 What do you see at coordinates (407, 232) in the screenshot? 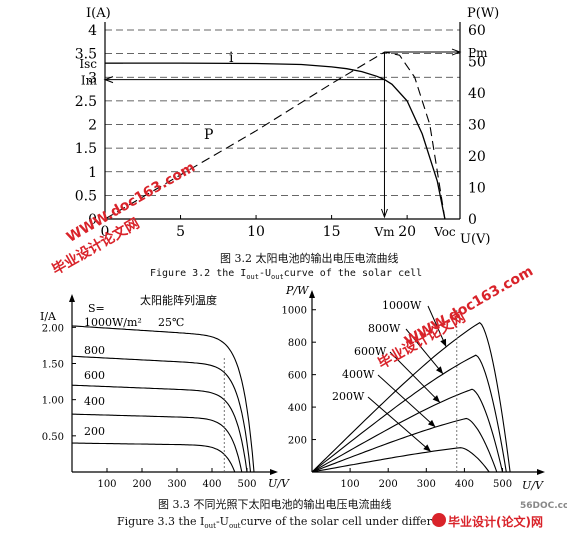
I see `x-tick: 20` at bounding box center [407, 232].